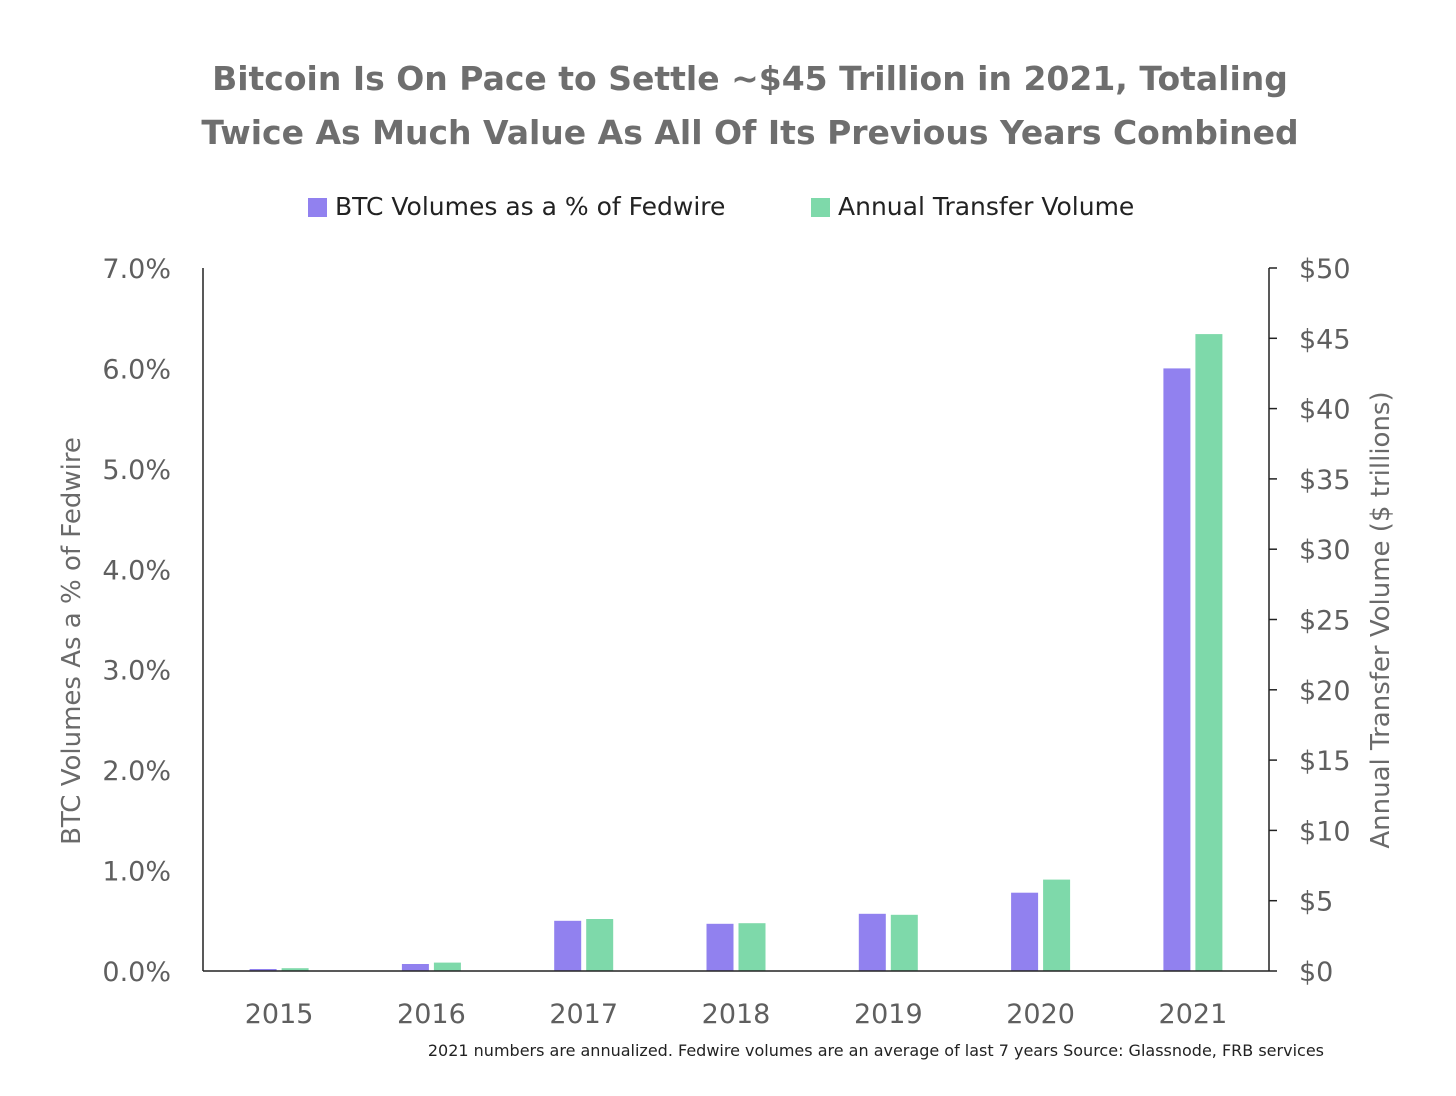  I want to click on bar-btc-percent-2019, so click(872, 942).